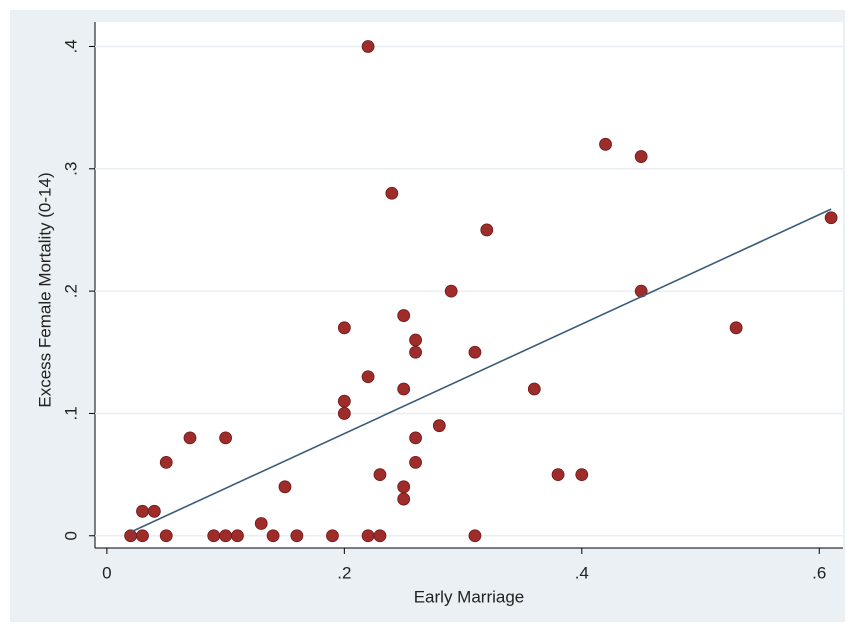 The height and width of the screenshot is (632, 853). Describe the element at coordinates (44, 289) in the screenshot. I see `y-axis-label: Excess Female Mortality (0-14)` at that location.